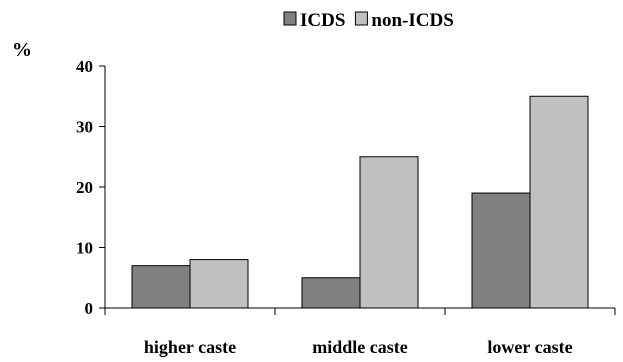 Image resolution: width=623 pixels, height=362 pixels. I want to click on y-tick-label: 30, so click(84, 127).